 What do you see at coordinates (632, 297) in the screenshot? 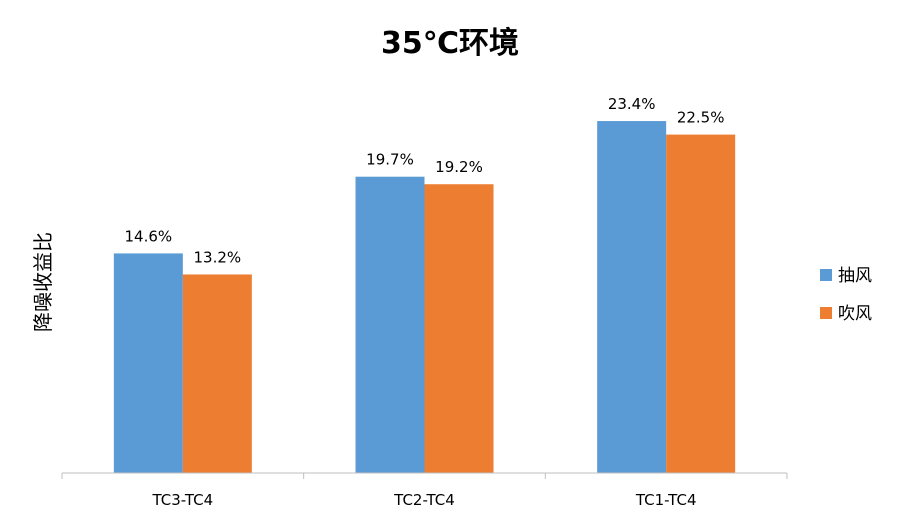
I see `bar-series1-TC1-TC4` at bounding box center [632, 297].